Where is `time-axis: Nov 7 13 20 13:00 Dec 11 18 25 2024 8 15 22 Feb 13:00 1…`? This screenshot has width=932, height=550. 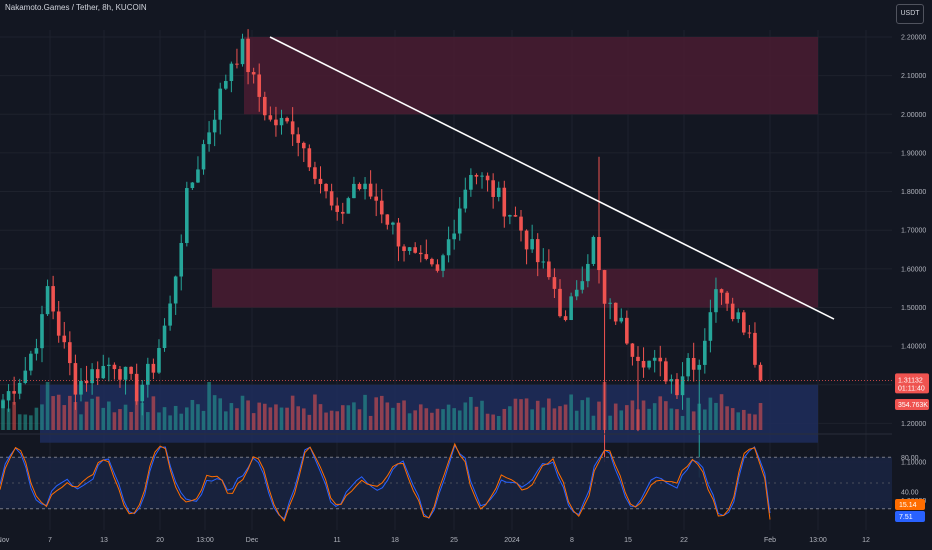 time-axis: Nov 7 13 20 13:00 Dec 11 18 25 2024 8 15 22 Feb 13:00 1… is located at coordinates (435, 540).